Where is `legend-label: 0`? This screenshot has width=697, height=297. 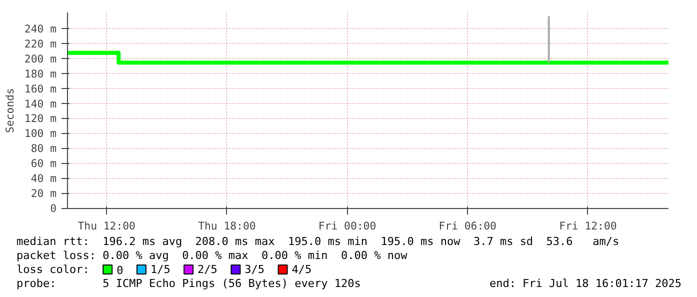
legend-label: 0 is located at coordinates (120, 270).